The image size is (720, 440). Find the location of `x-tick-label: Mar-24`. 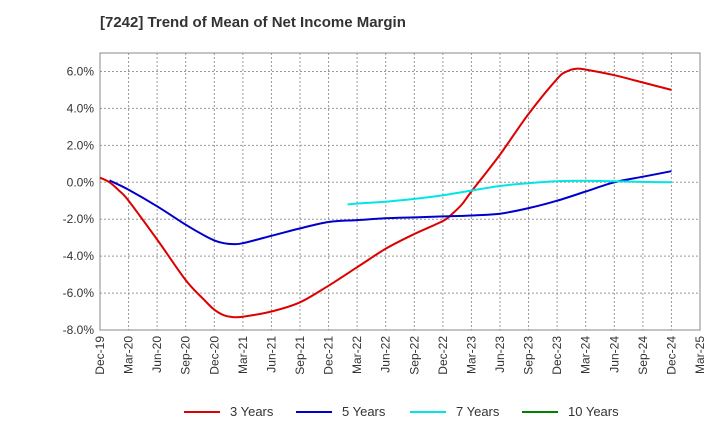

x-tick-label: Mar-24 is located at coordinates (586, 355).